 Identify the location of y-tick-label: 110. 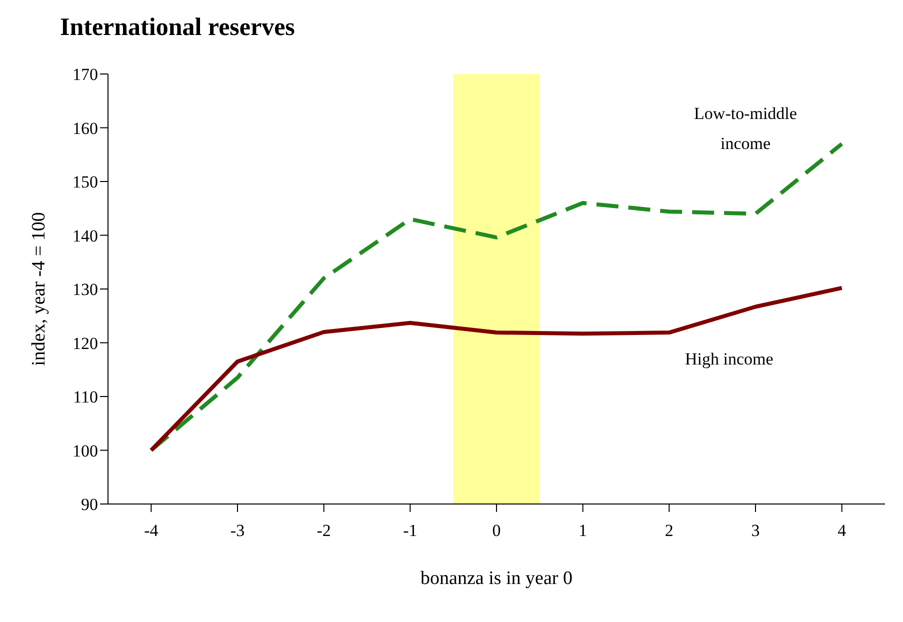
(85, 397).